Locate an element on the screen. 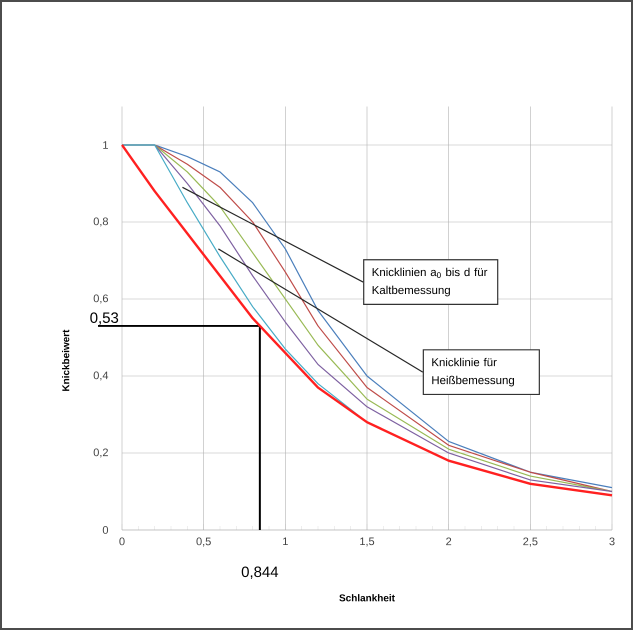 Image resolution: width=633 pixels, height=630 pixels. x-tick-label: 1,5 is located at coordinates (367, 542).